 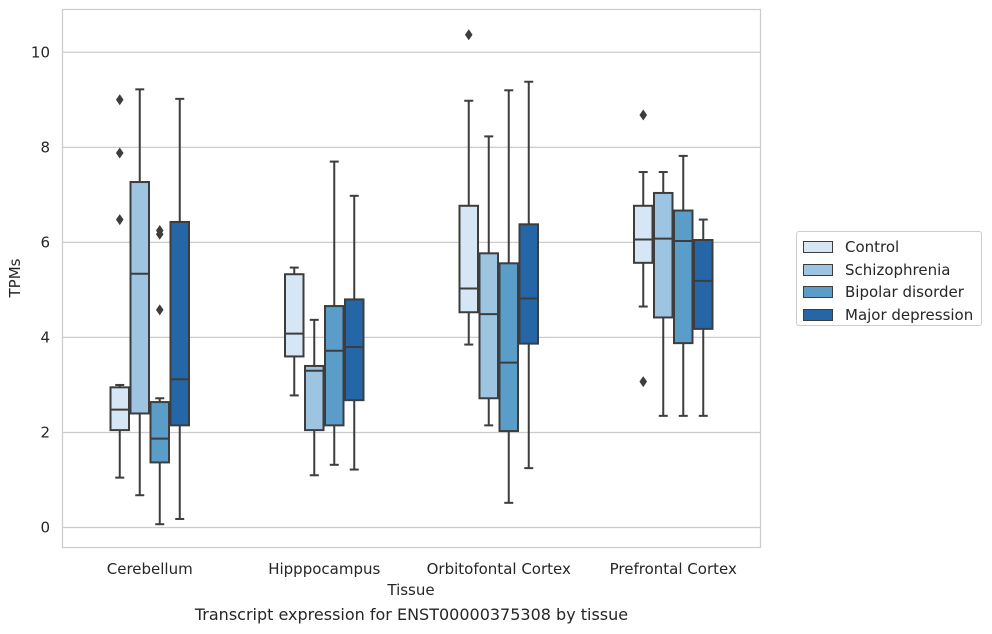 What do you see at coordinates (45, 432) in the screenshot?
I see `y-tick-label-2: 2` at bounding box center [45, 432].